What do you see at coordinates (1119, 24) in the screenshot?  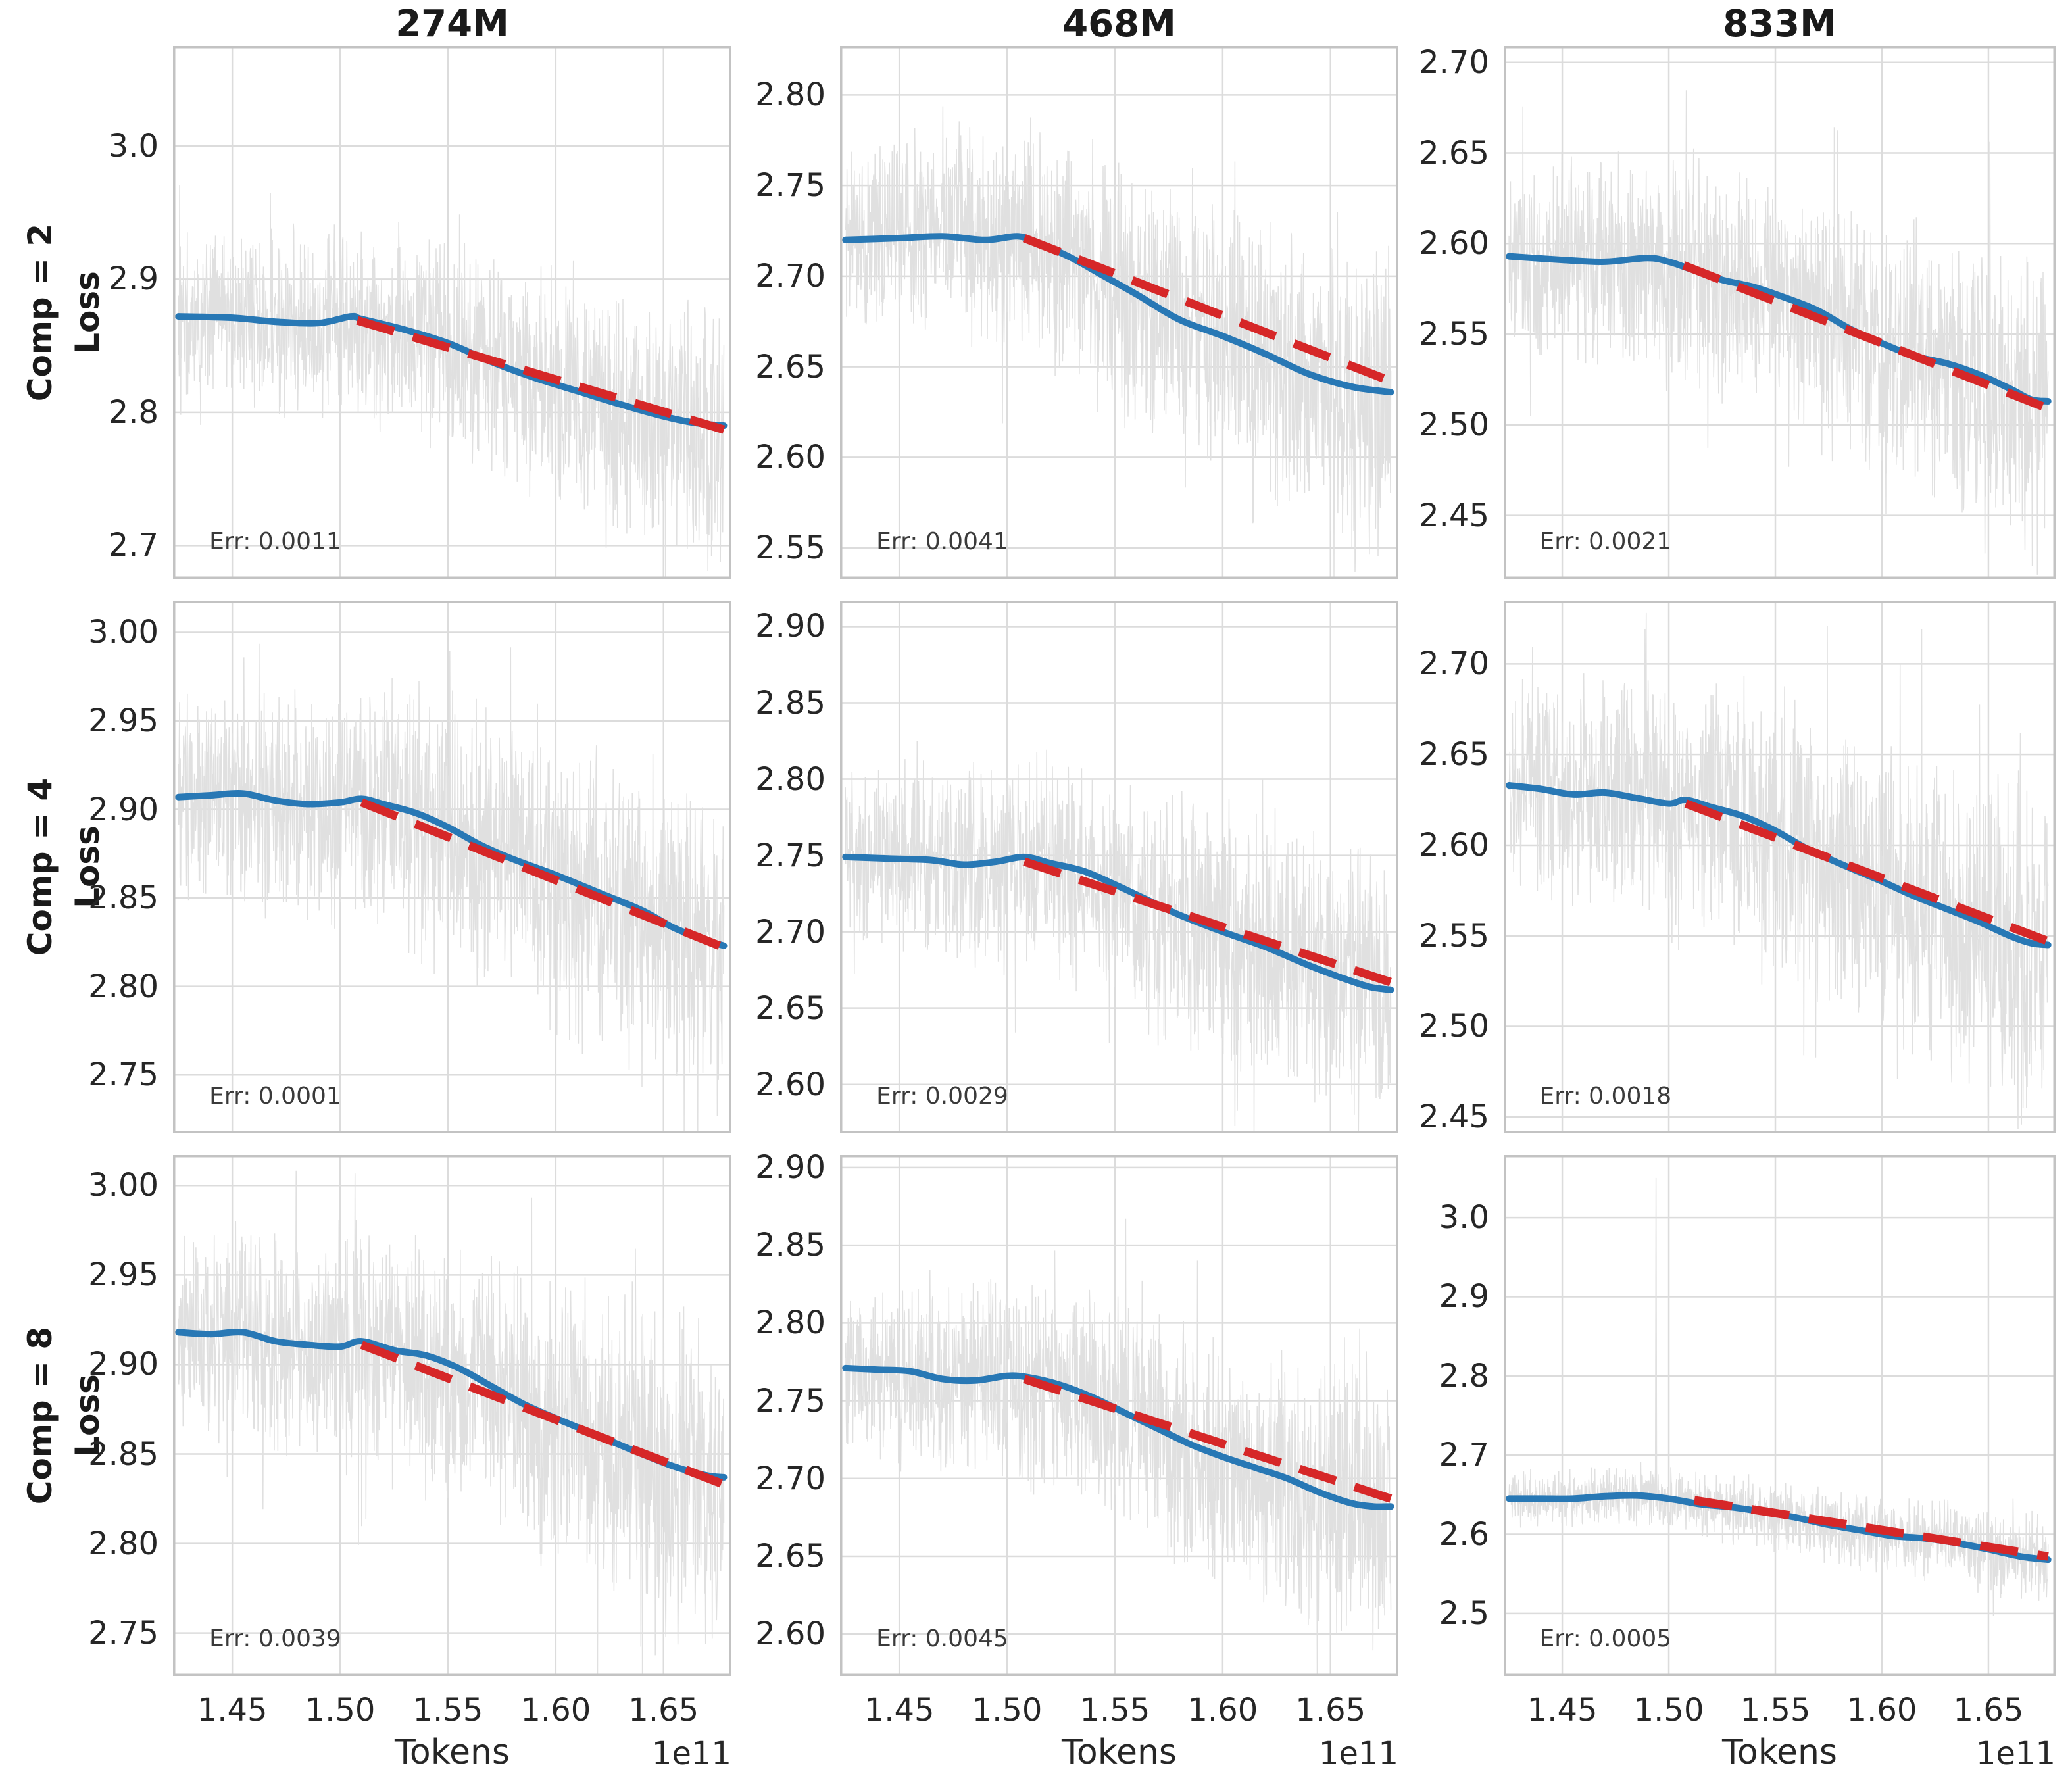 I see `column-title-2: 468M` at bounding box center [1119, 24].